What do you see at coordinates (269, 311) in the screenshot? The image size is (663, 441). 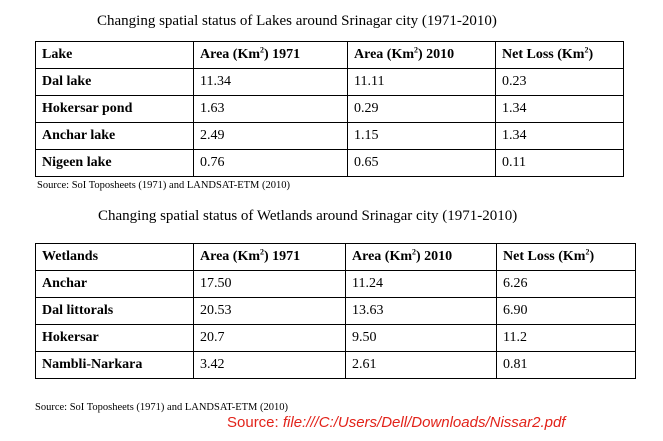 I see `area-1971-value: 20.53` at bounding box center [269, 311].